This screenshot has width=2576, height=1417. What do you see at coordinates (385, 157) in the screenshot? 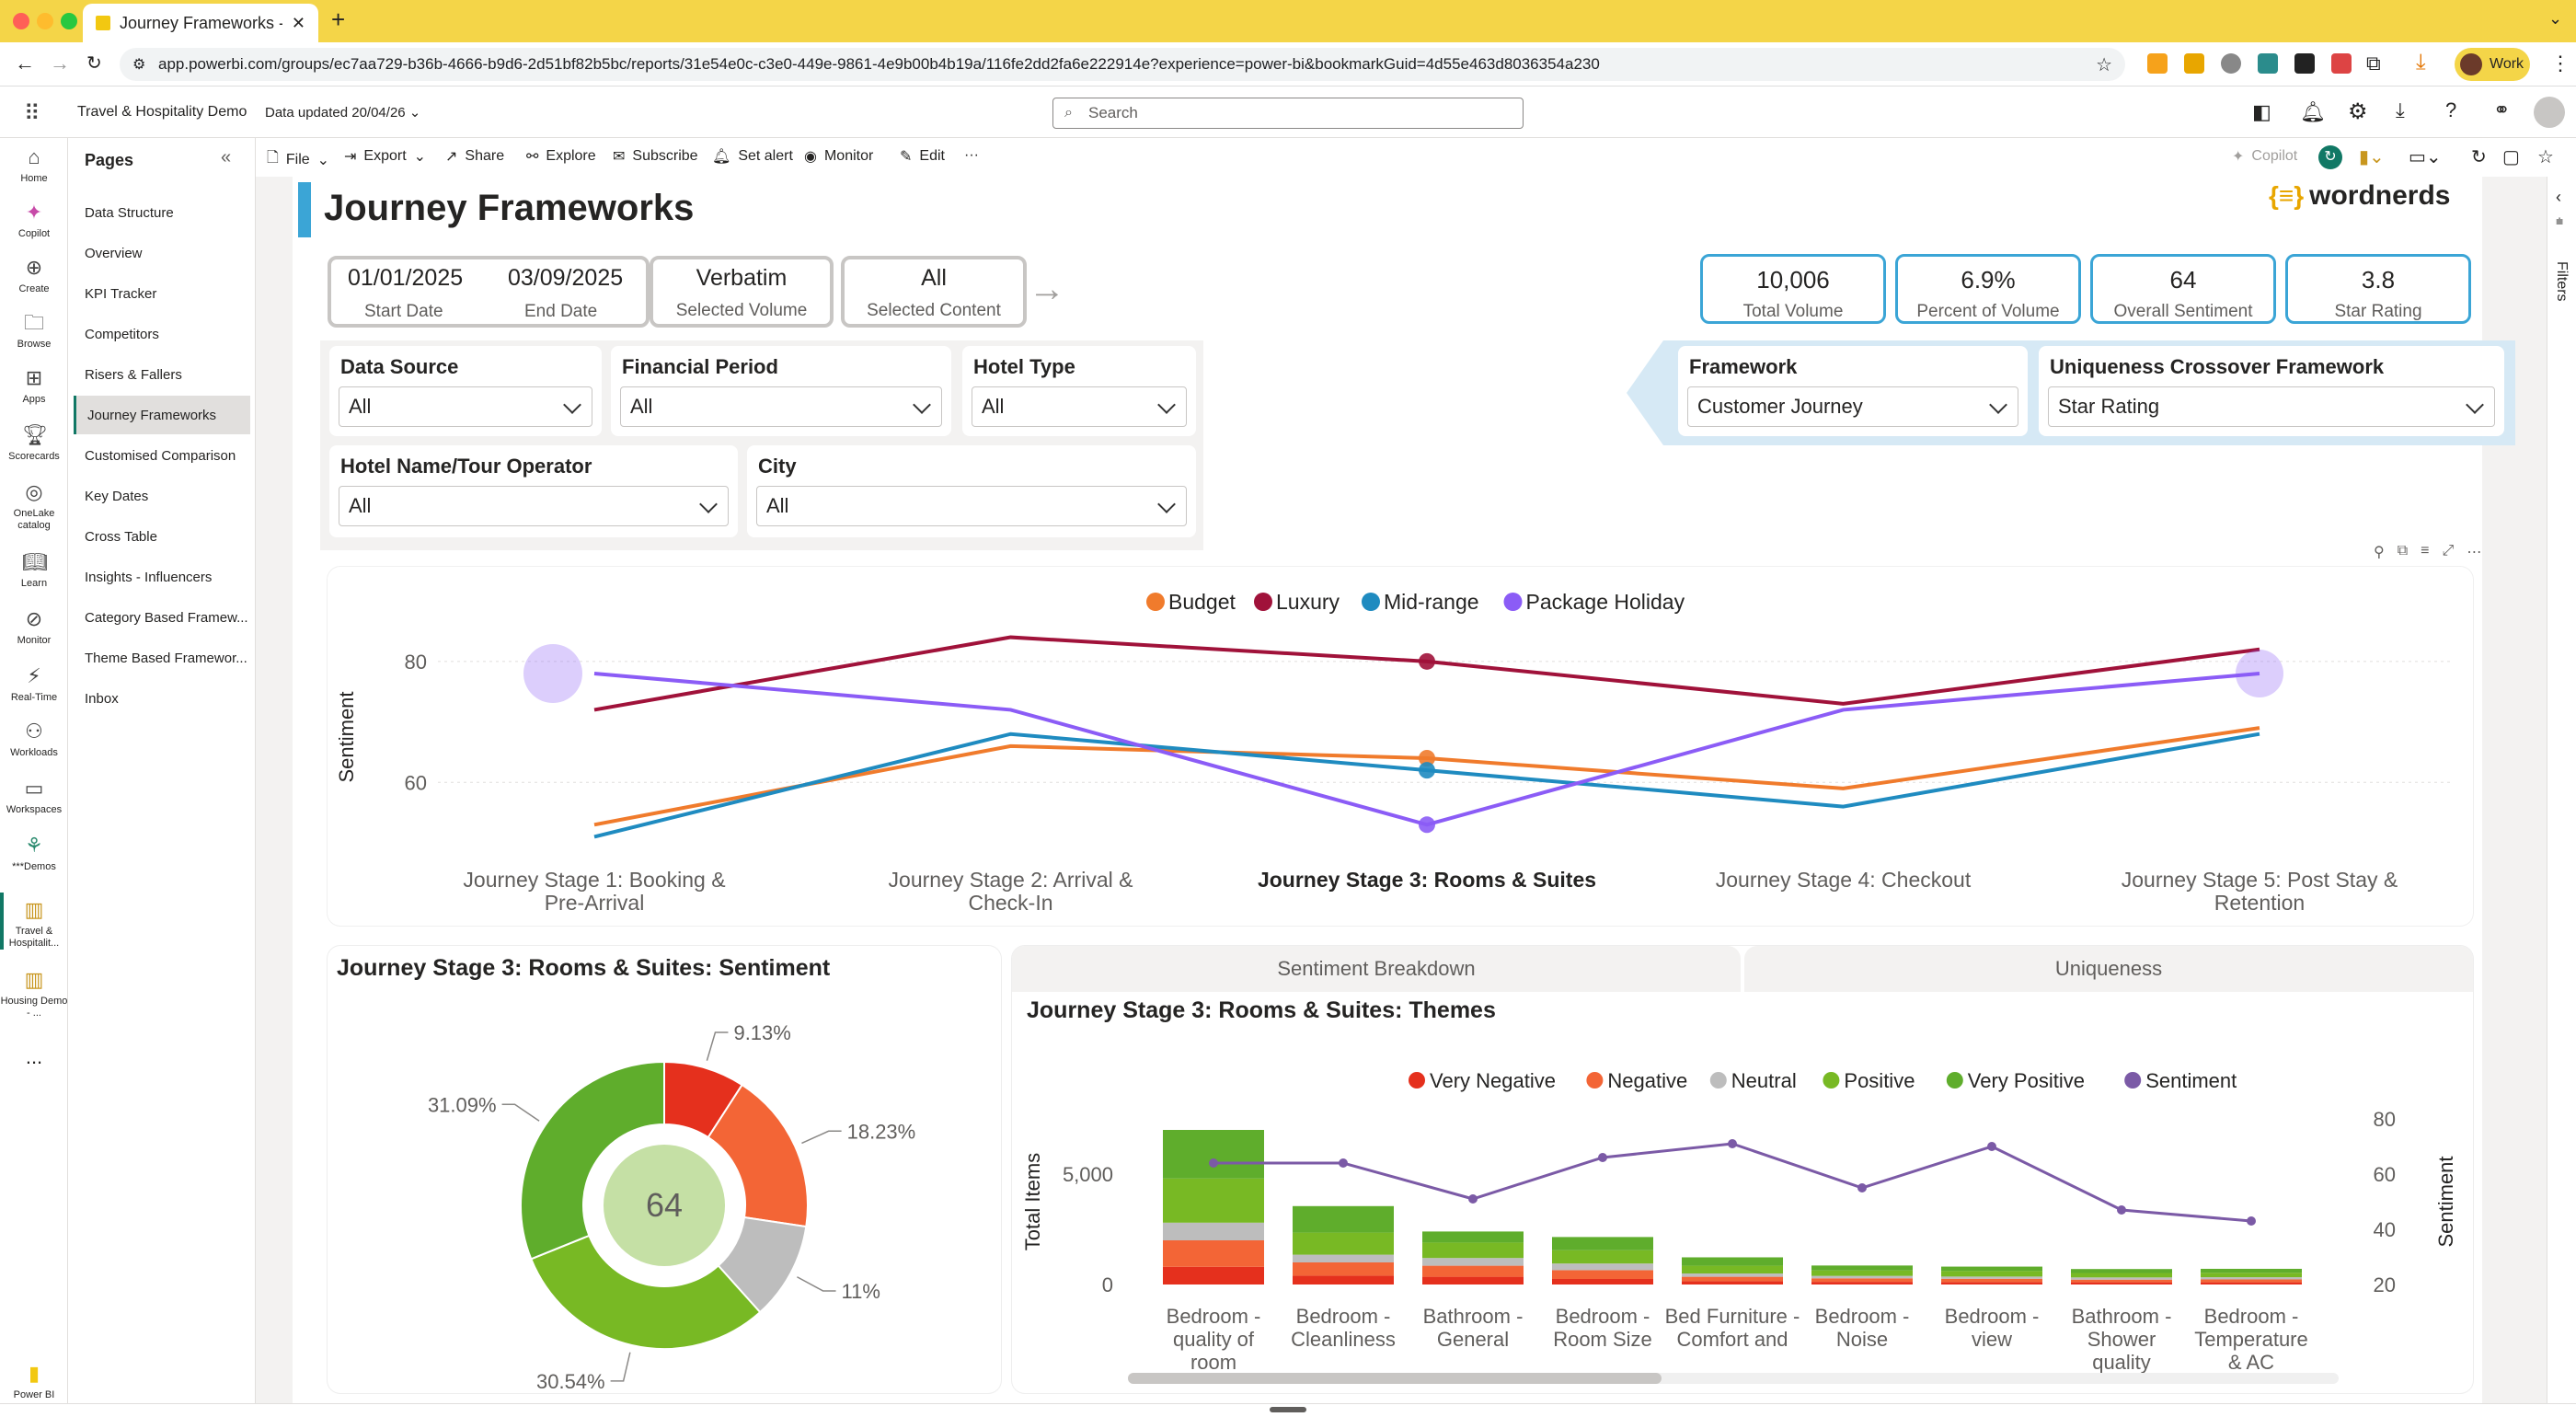
I see `export-menu: ⇥ Export ⌄` at bounding box center [385, 157].